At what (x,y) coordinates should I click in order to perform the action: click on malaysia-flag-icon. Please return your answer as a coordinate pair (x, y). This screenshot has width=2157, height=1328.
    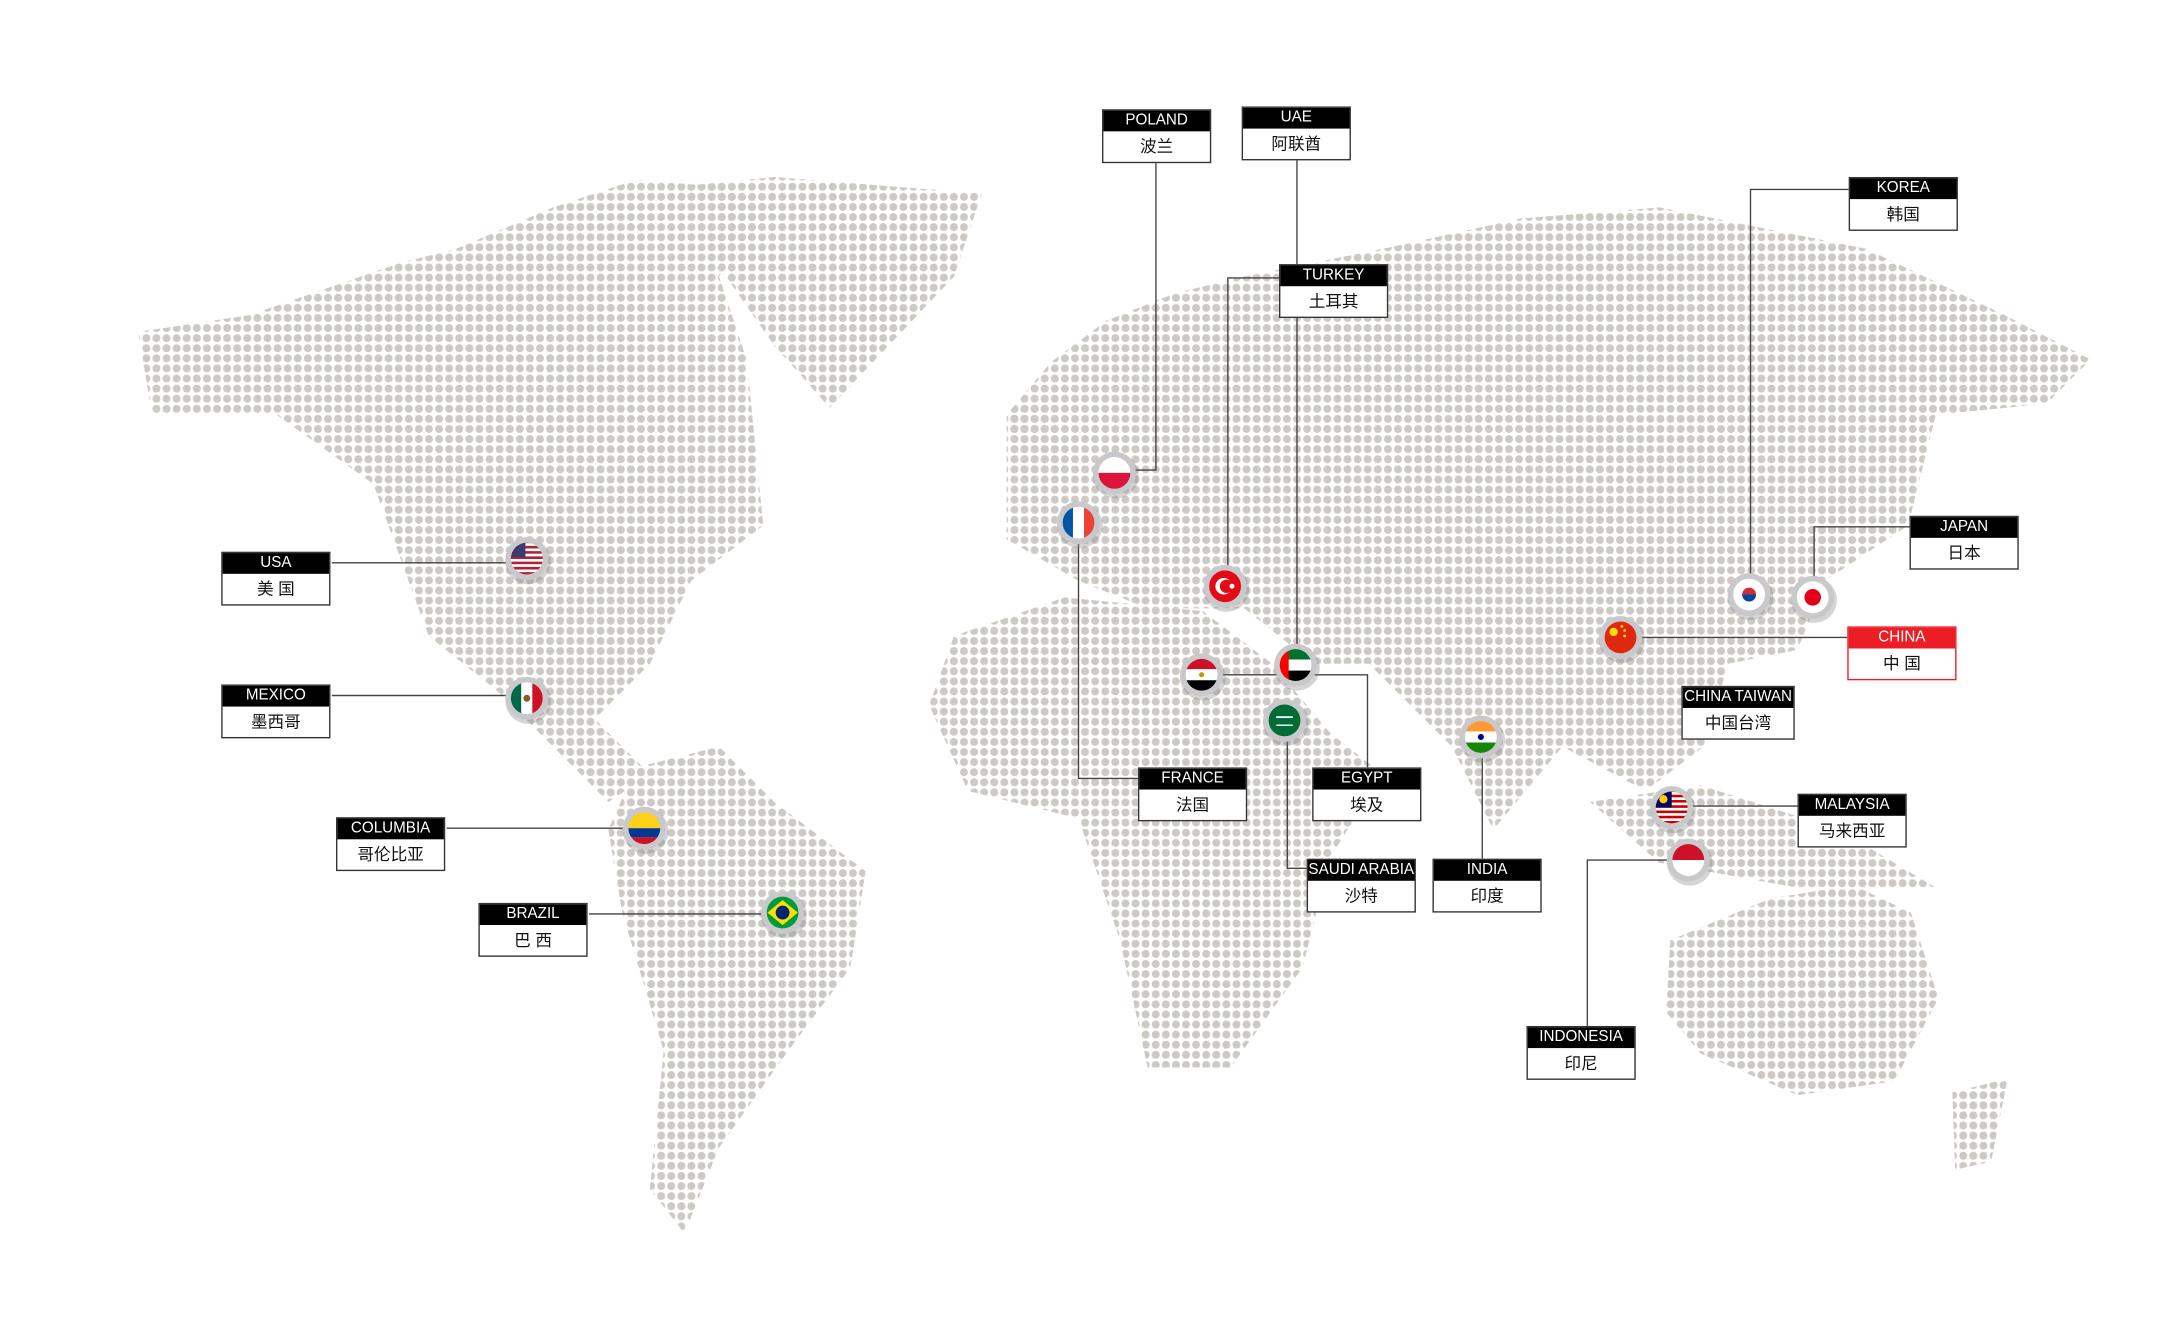
    Looking at the image, I should click on (1673, 810).